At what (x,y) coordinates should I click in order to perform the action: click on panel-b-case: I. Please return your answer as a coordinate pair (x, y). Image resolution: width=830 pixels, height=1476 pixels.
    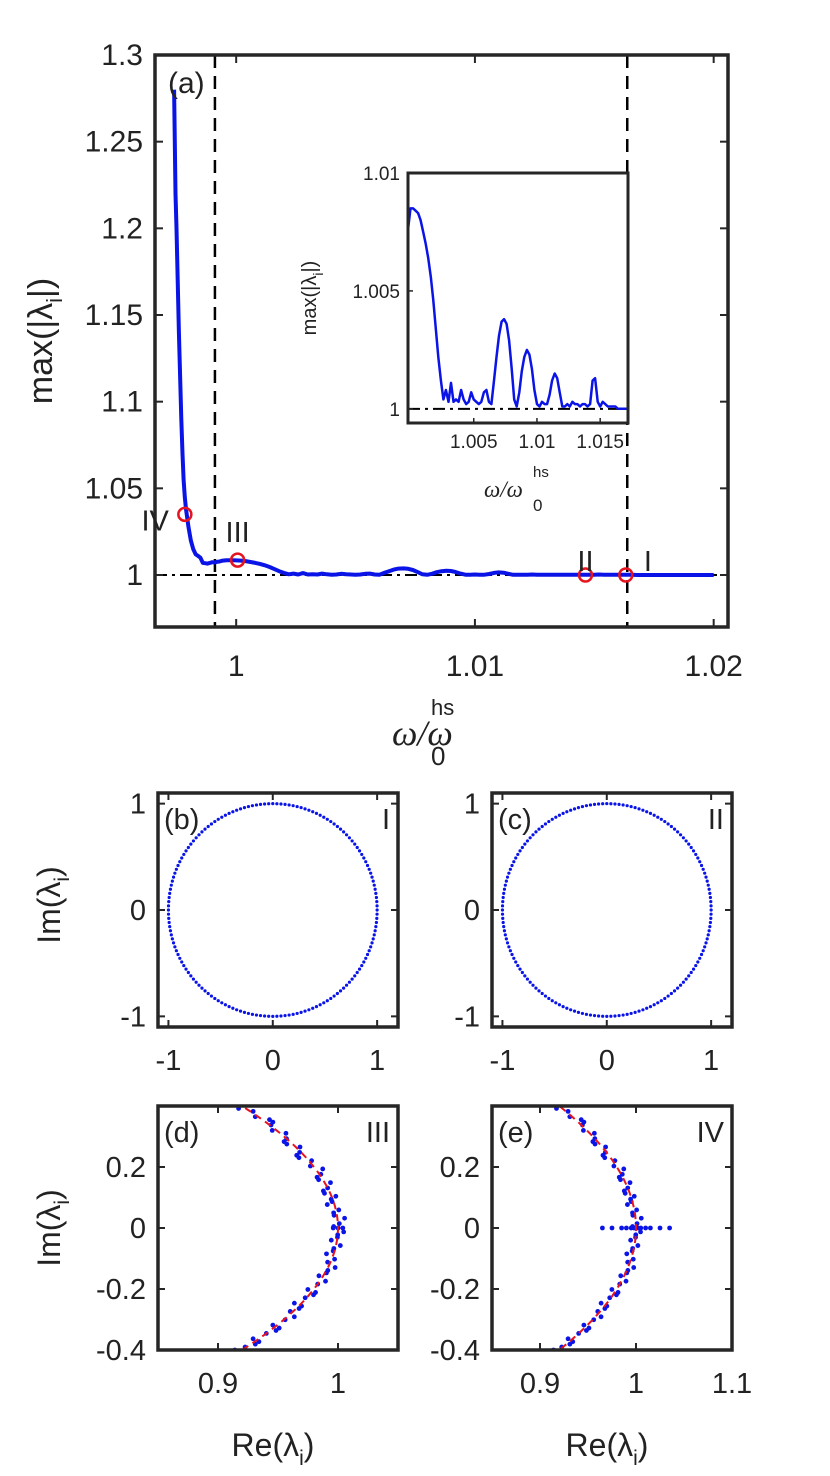
    Looking at the image, I should click on (386, 820).